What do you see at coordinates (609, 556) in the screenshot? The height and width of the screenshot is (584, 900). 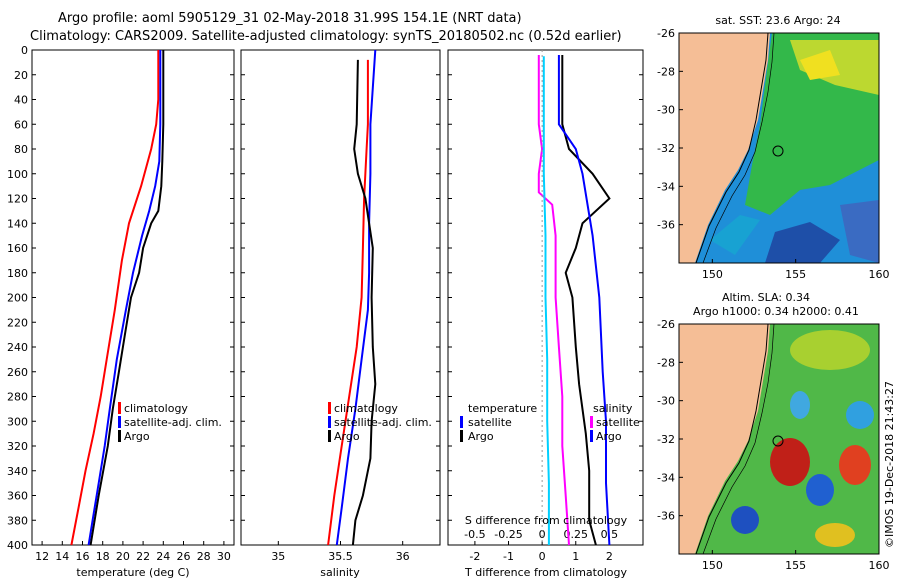 I see `x-tick-label: 2` at bounding box center [609, 556].